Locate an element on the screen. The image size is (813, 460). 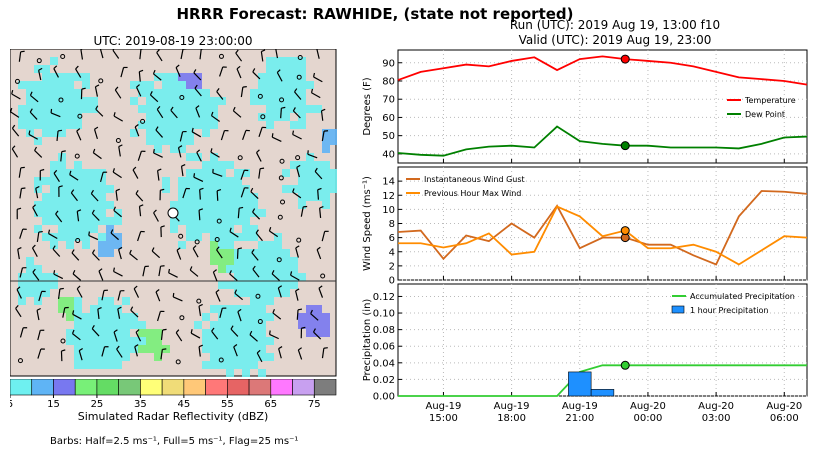
y-tick-label: 6 is located at coordinates (392, 238).